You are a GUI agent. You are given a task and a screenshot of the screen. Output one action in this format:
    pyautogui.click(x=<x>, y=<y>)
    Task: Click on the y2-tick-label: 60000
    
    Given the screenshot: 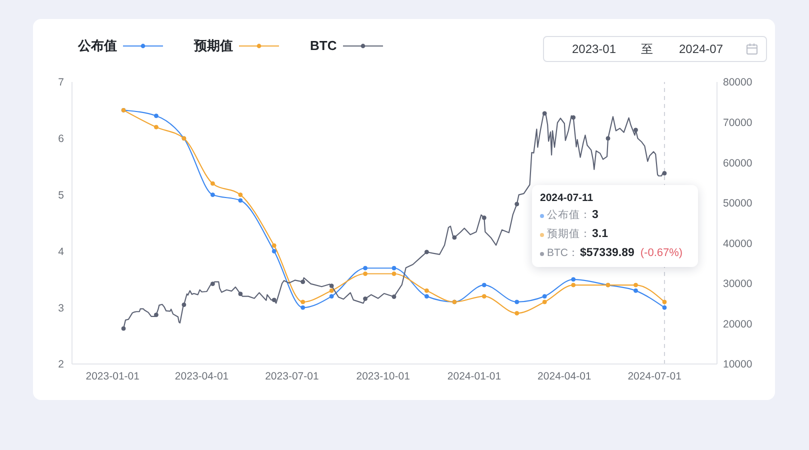 What is the action you would take?
    pyautogui.click(x=737, y=163)
    